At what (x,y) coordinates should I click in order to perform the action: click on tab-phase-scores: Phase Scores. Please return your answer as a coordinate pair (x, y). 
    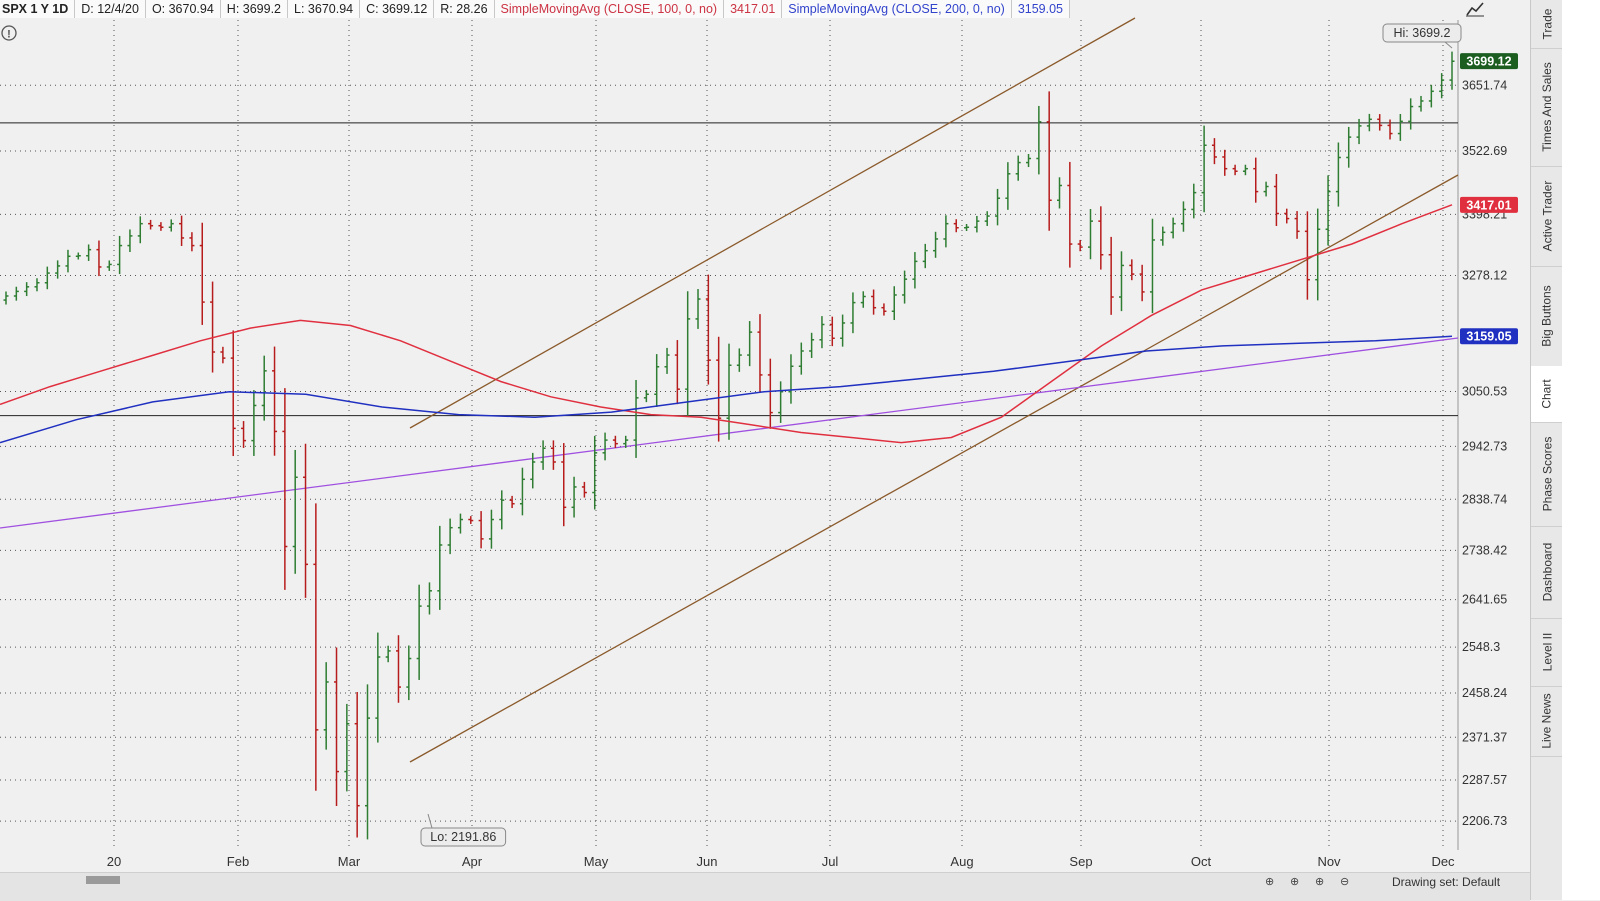
    Looking at the image, I should click on (1547, 474).